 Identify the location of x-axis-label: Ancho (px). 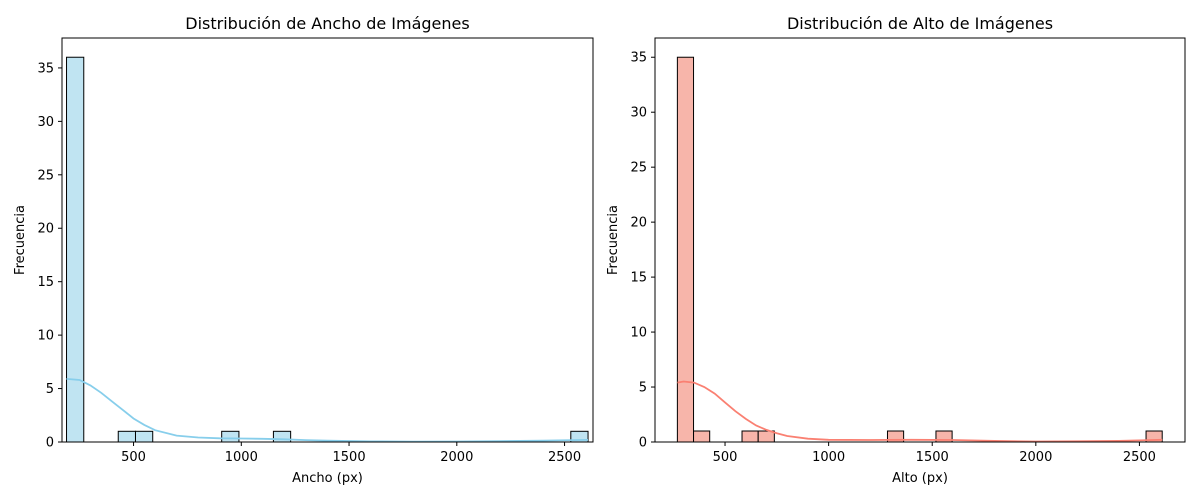
(327, 478).